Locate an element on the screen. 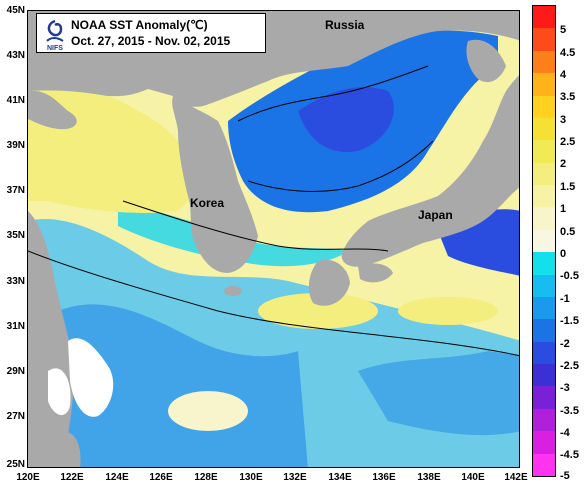 This screenshot has width=586, height=486. colorbar-label: 0.5 is located at coordinates (568, 231).